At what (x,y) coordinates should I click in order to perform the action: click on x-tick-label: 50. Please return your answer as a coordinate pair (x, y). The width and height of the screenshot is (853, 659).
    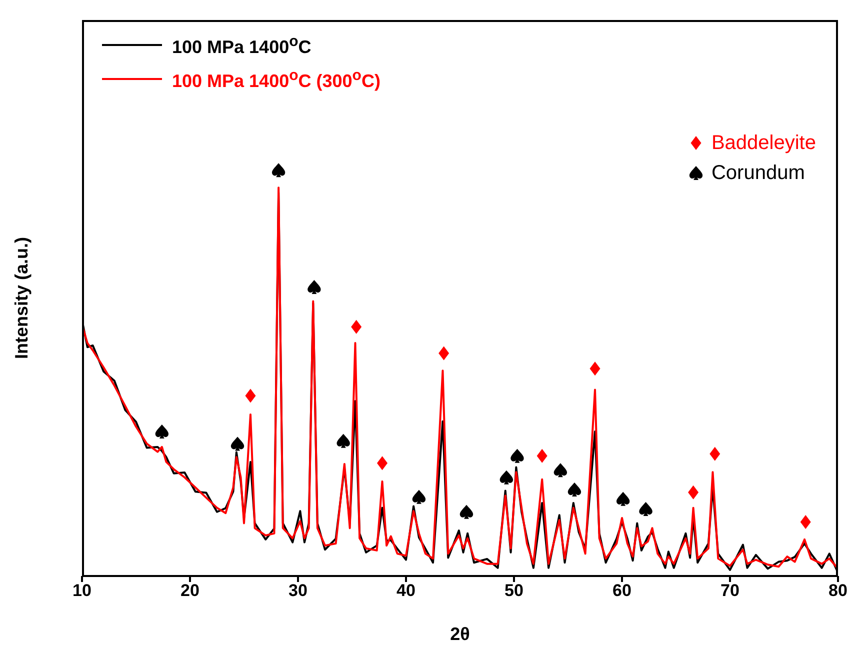
    Looking at the image, I should click on (514, 590).